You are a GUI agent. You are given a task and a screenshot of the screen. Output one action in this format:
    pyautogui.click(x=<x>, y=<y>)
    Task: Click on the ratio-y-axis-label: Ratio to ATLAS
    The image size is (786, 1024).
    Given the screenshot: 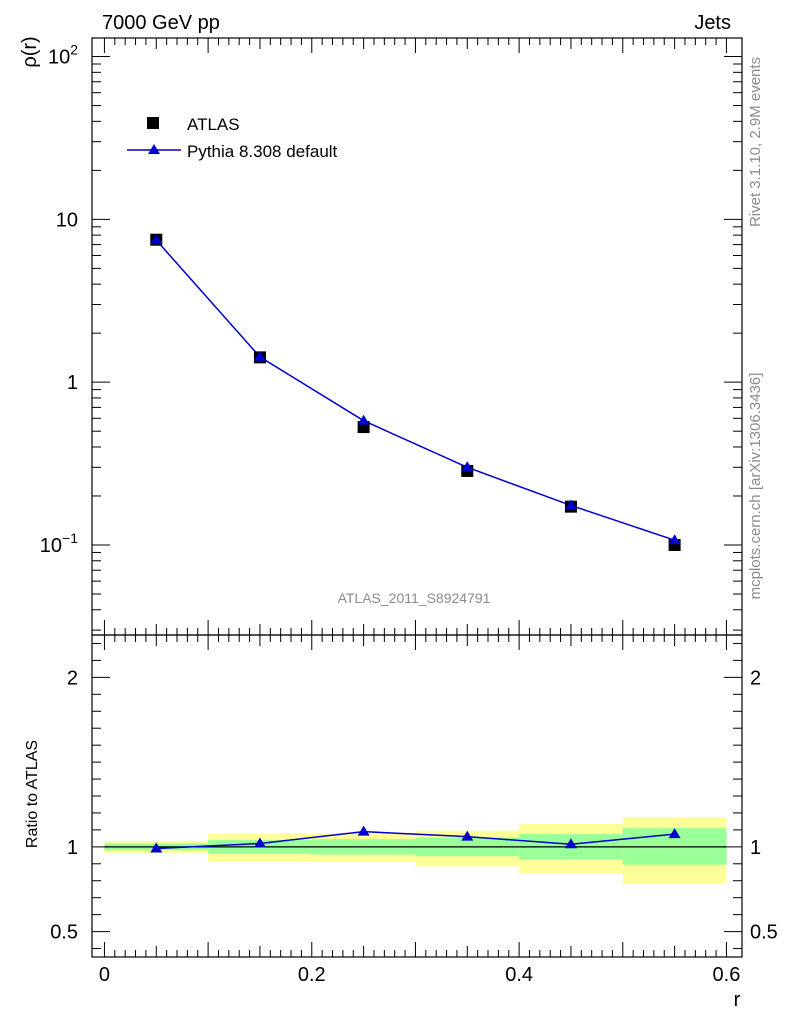 What is the action you would take?
    pyautogui.click(x=32, y=794)
    